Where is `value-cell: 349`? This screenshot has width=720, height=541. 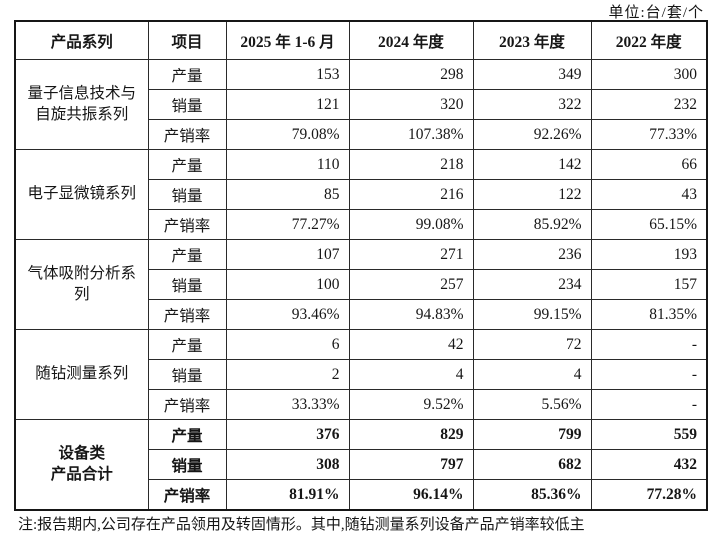 value-cell: 349 is located at coordinates (532, 74).